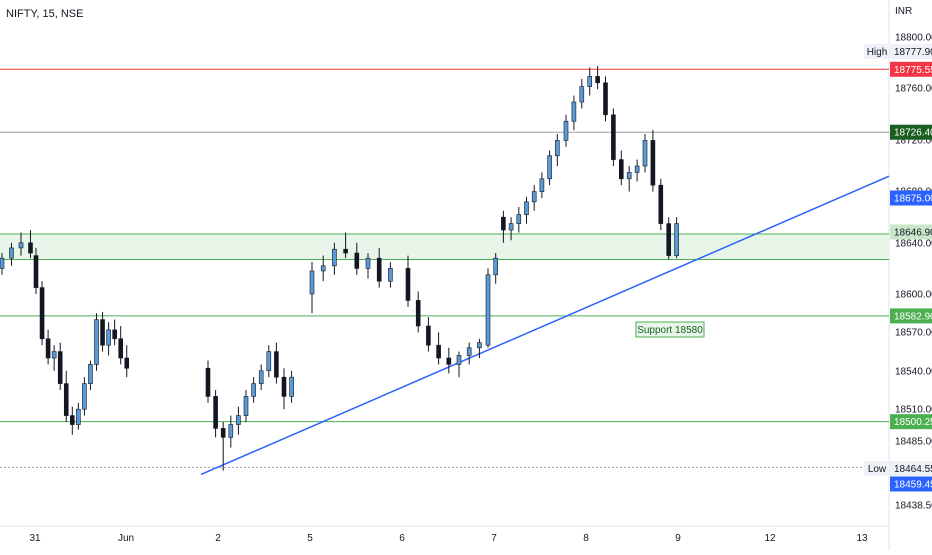 This screenshot has height=555, width=932. What do you see at coordinates (126, 538) in the screenshot?
I see `time-tick-label: Jun` at bounding box center [126, 538].